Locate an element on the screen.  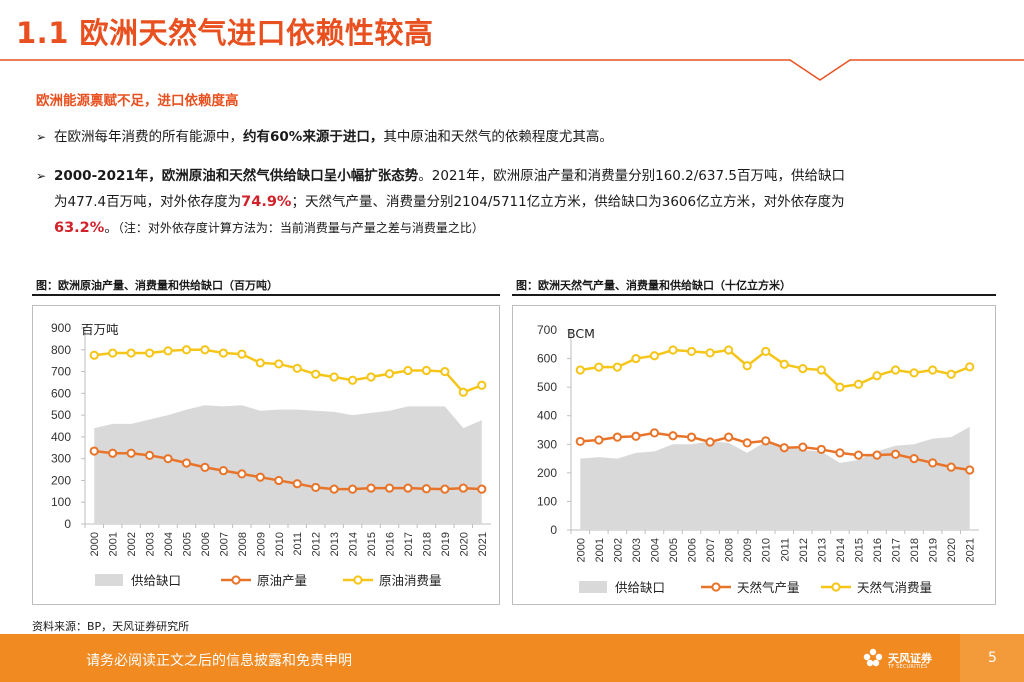
legend-label: 天然气产量 is located at coordinates (768, 587).